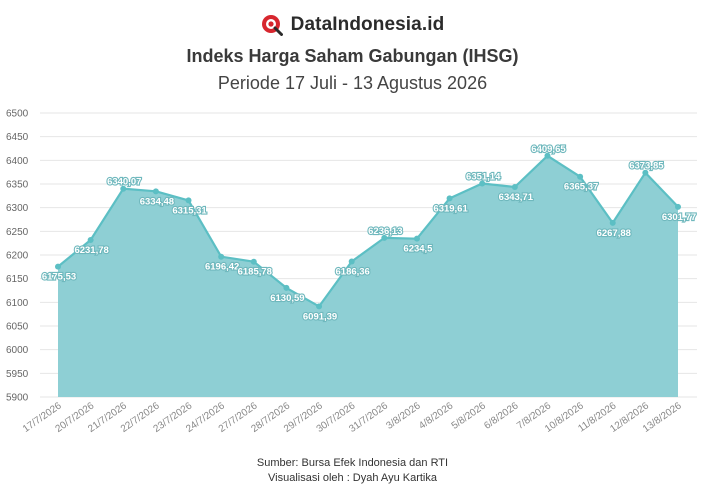  What do you see at coordinates (581, 187) in the screenshot?
I see `data-label: 6365,37` at bounding box center [581, 187].